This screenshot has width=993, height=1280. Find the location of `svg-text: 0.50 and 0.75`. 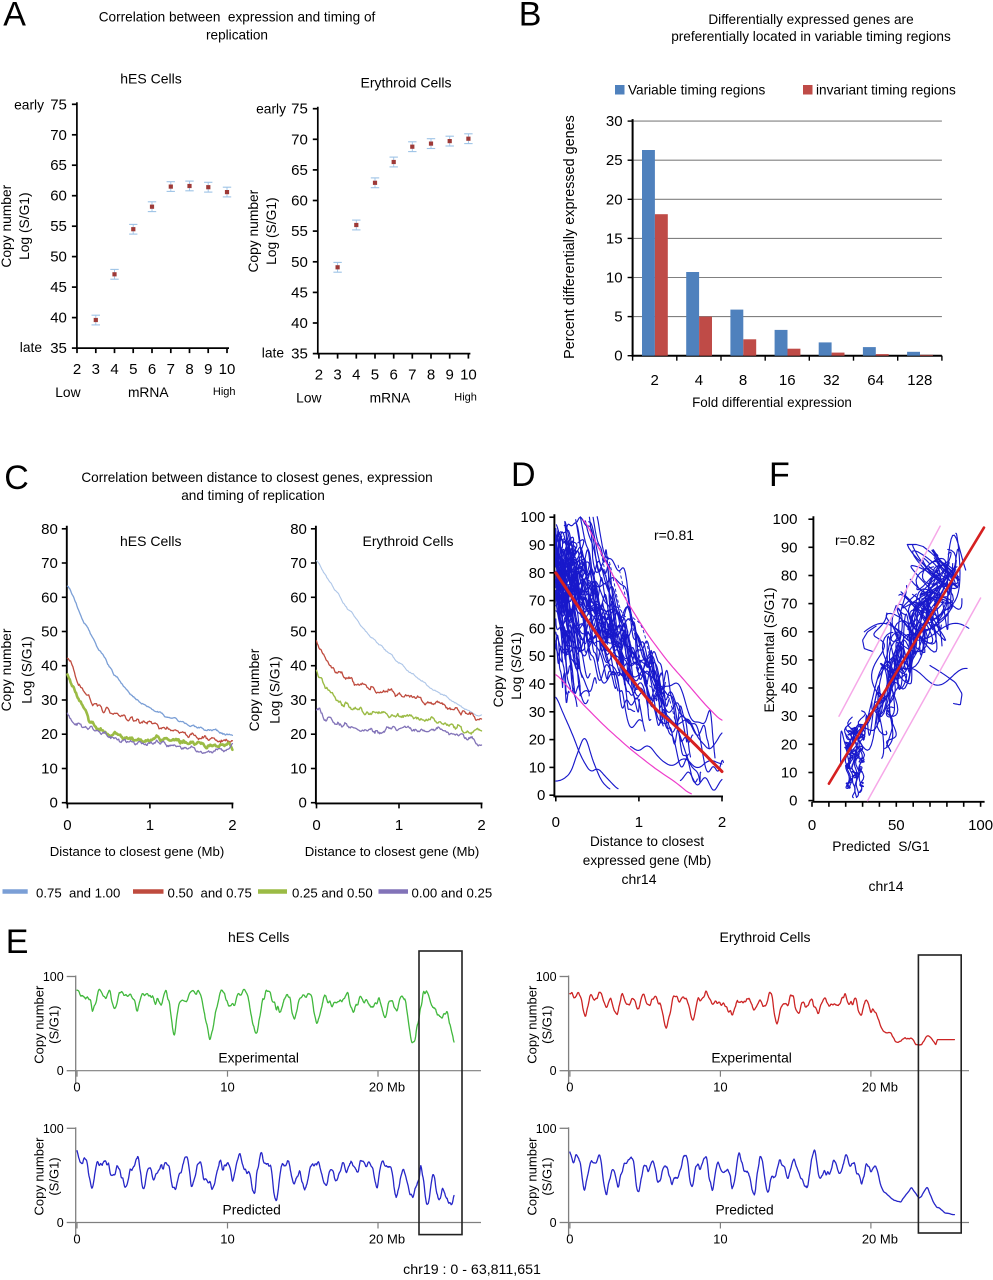

svg-text: 0.50 and 0.75 is located at coordinates (210, 893).